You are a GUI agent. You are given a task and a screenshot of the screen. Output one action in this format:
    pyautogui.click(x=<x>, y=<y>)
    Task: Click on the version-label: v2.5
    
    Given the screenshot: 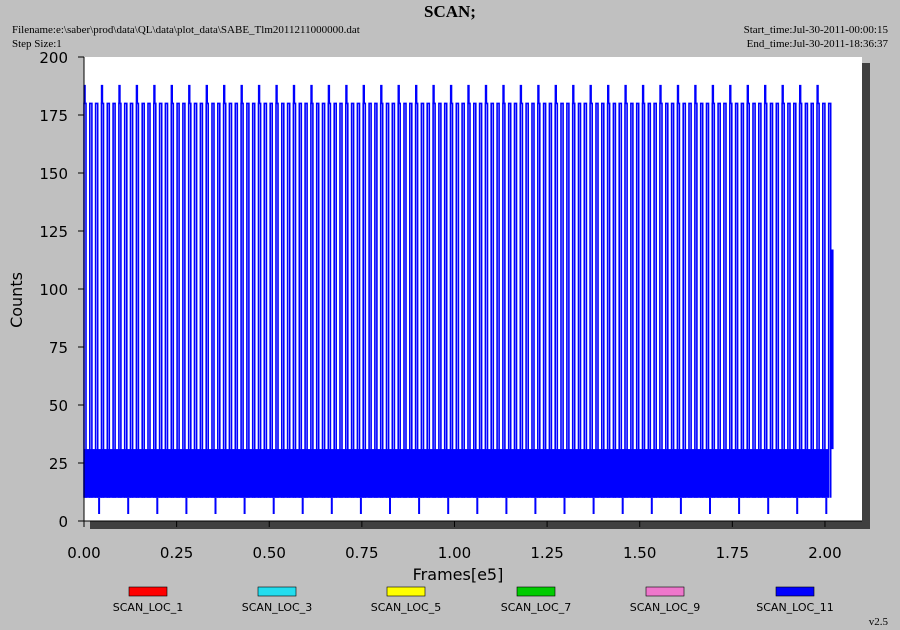 What is the action you would take?
    pyautogui.click(x=878, y=622)
    